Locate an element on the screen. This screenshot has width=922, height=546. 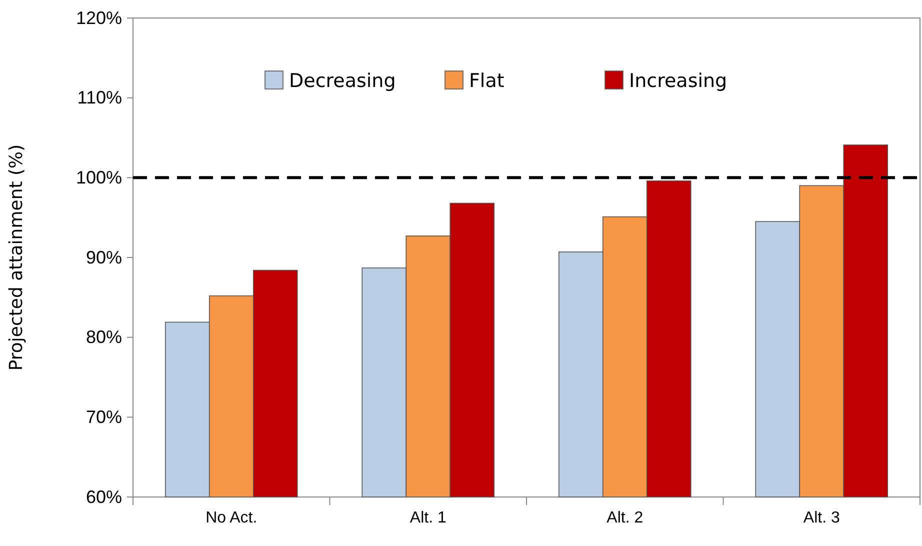
y-tick-label: 80% is located at coordinates (104, 337).